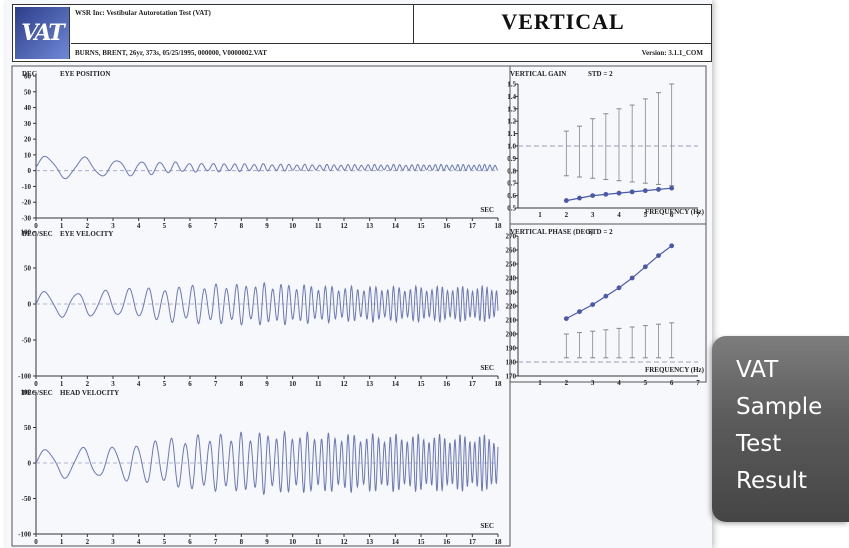  What do you see at coordinates (396, 542) in the screenshot?
I see `head-velocity-xtick-label: 14` at bounding box center [396, 542].